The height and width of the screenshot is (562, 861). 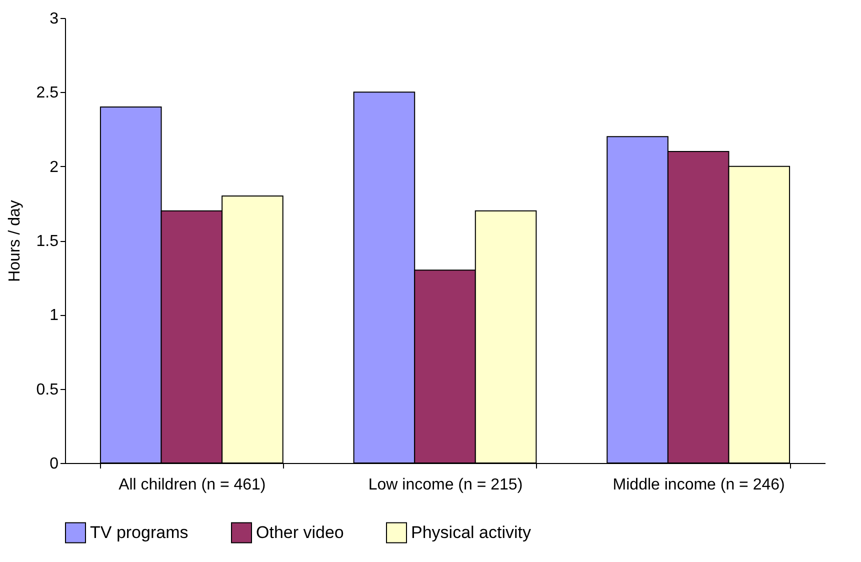 I want to click on y-axis-title: Hours / day, so click(x=15, y=241).